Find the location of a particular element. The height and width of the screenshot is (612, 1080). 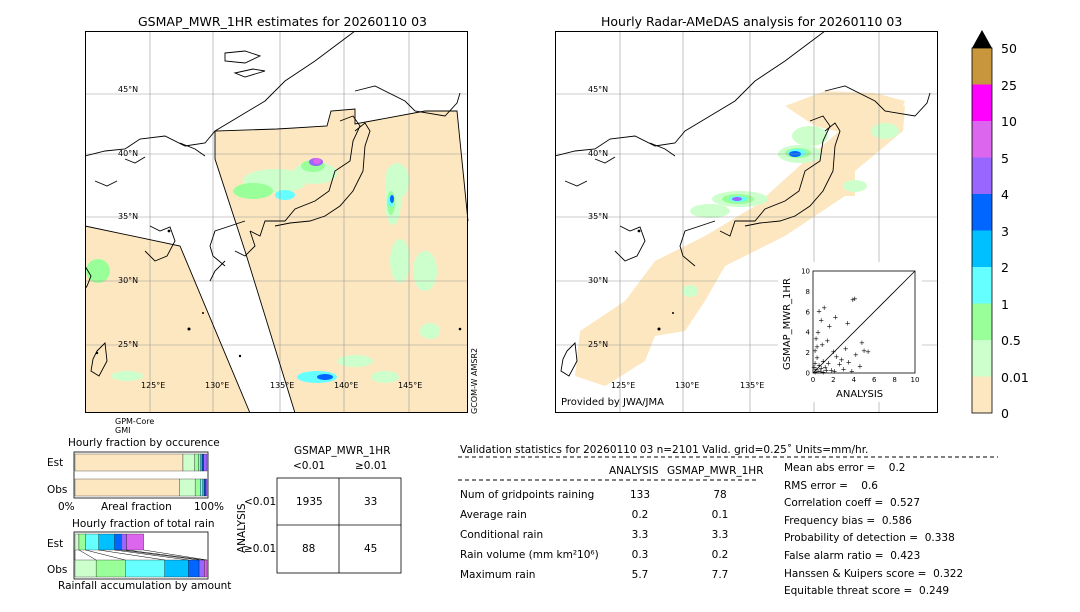

right-lat-35: 35°N is located at coordinates (598, 216).